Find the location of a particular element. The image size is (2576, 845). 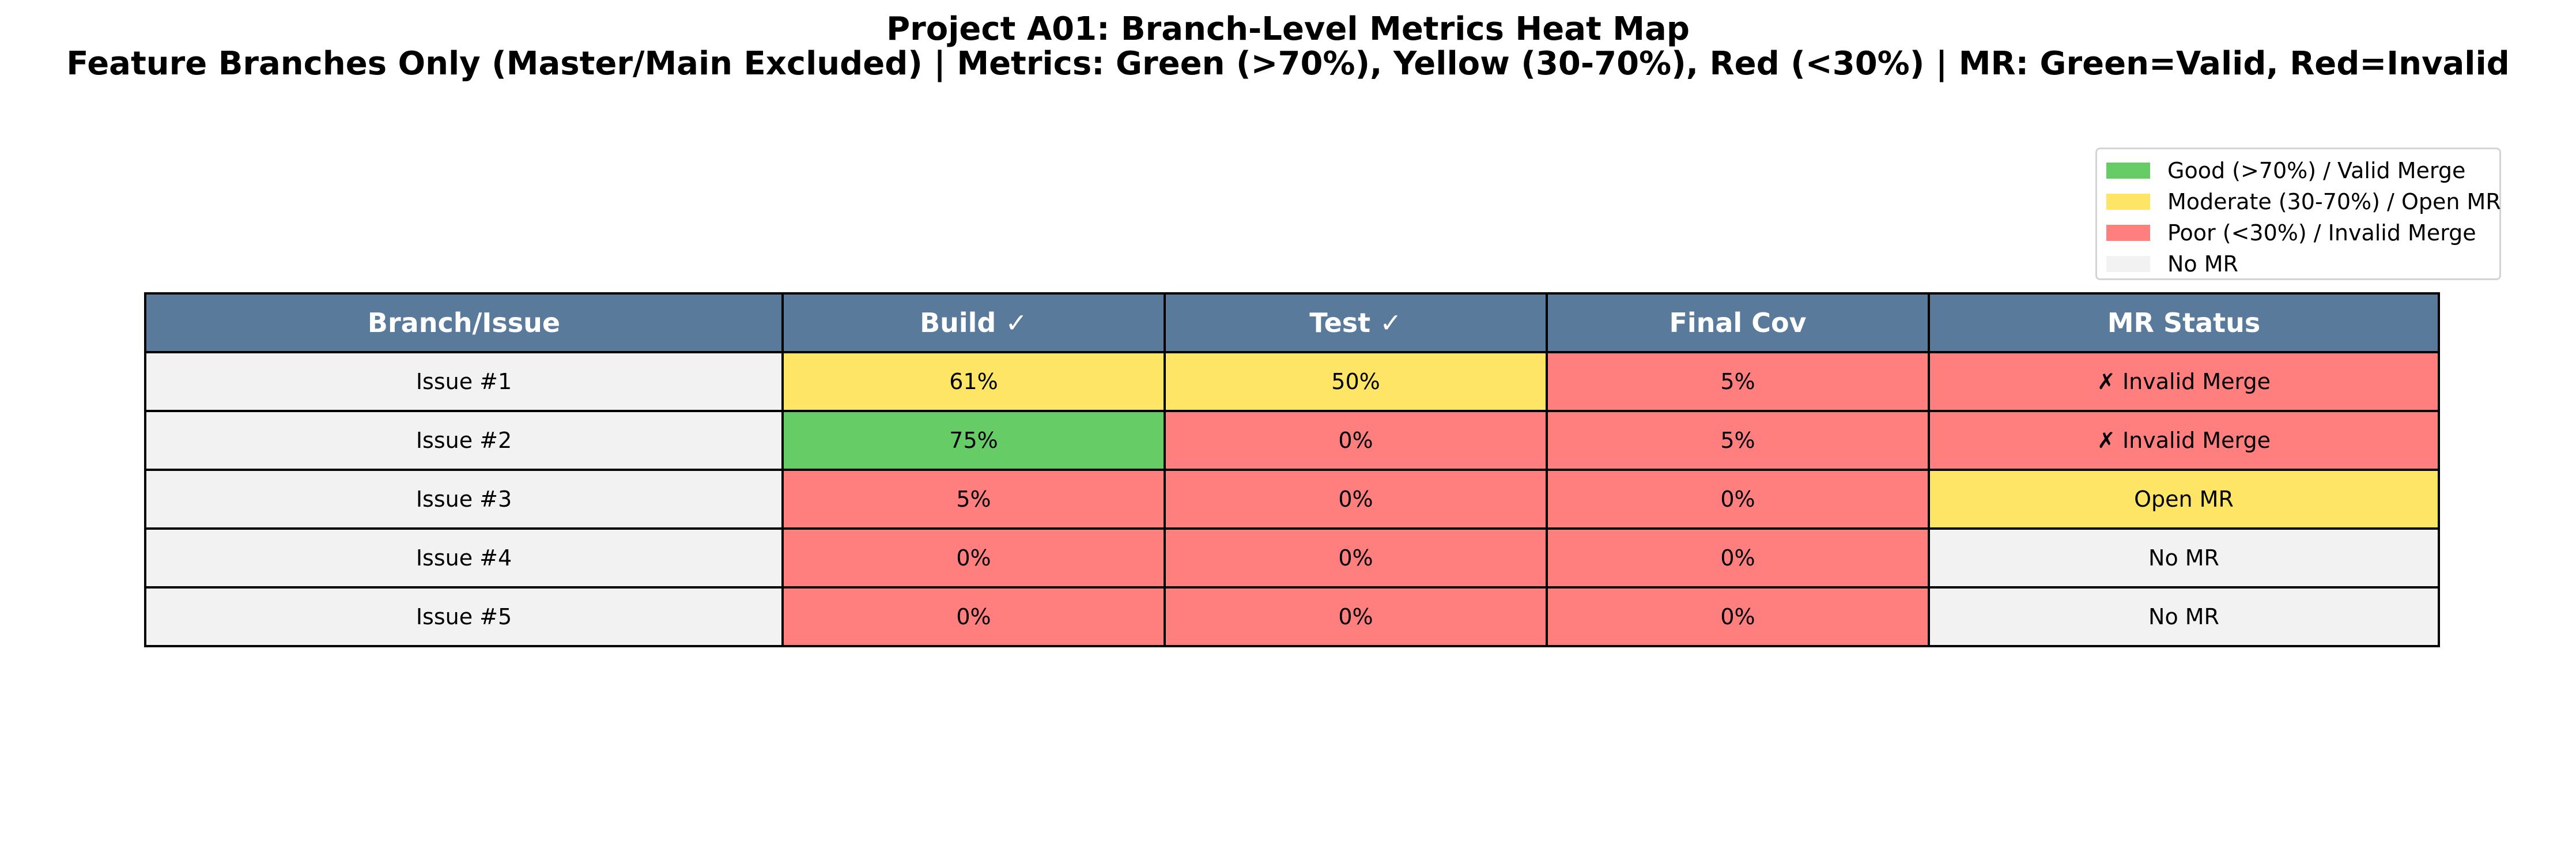

table-row: Issue #4 0% 0% 0% No MR is located at coordinates (1292, 558).